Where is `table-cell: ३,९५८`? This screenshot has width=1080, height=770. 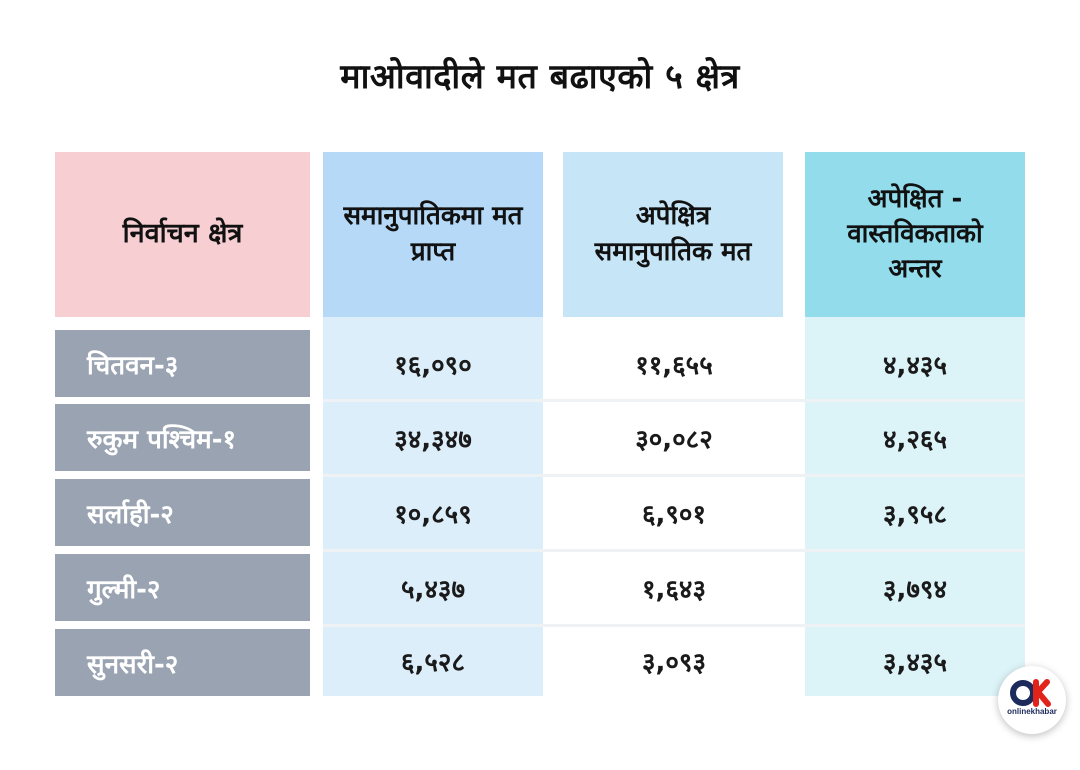
table-cell: ३,९५८ is located at coordinates (915, 512).